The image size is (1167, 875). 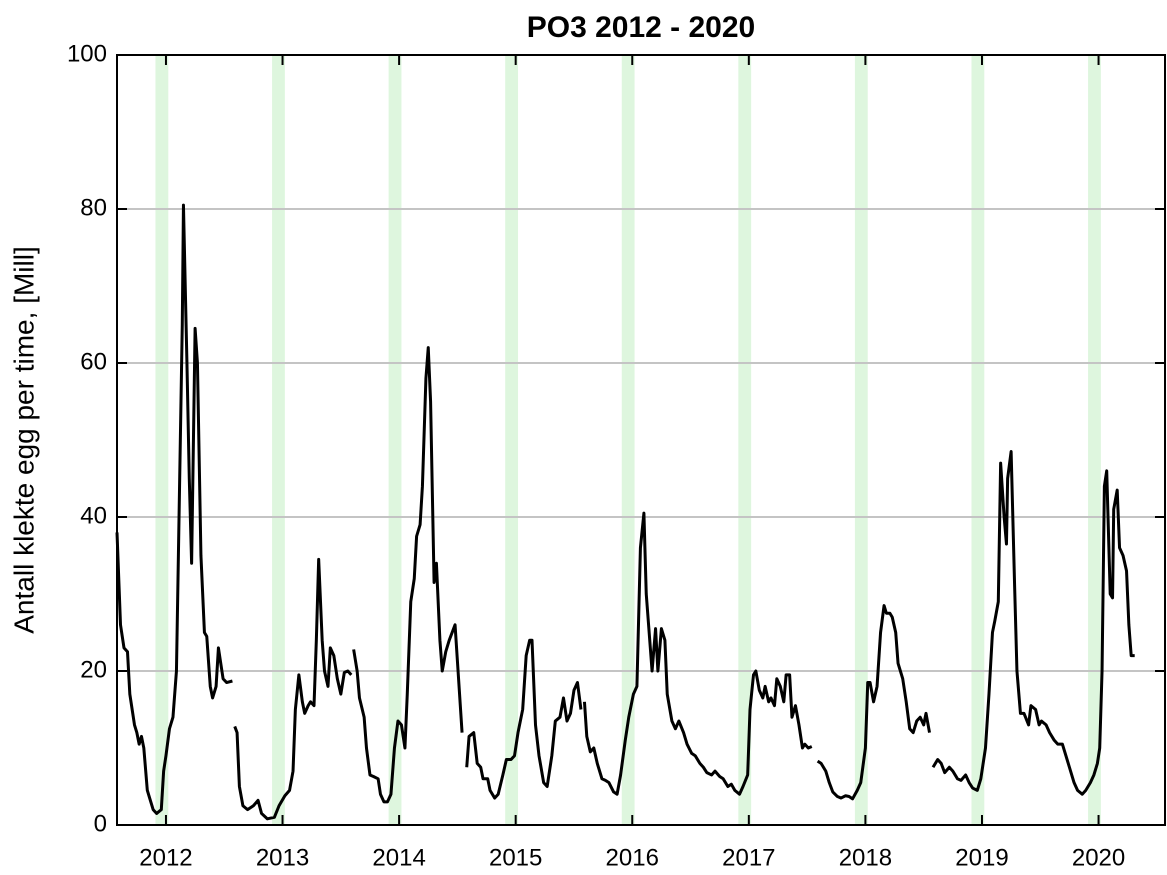 What do you see at coordinates (981, 857) in the screenshot?
I see `x-tick-label: 2019` at bounding box center [981, 857].